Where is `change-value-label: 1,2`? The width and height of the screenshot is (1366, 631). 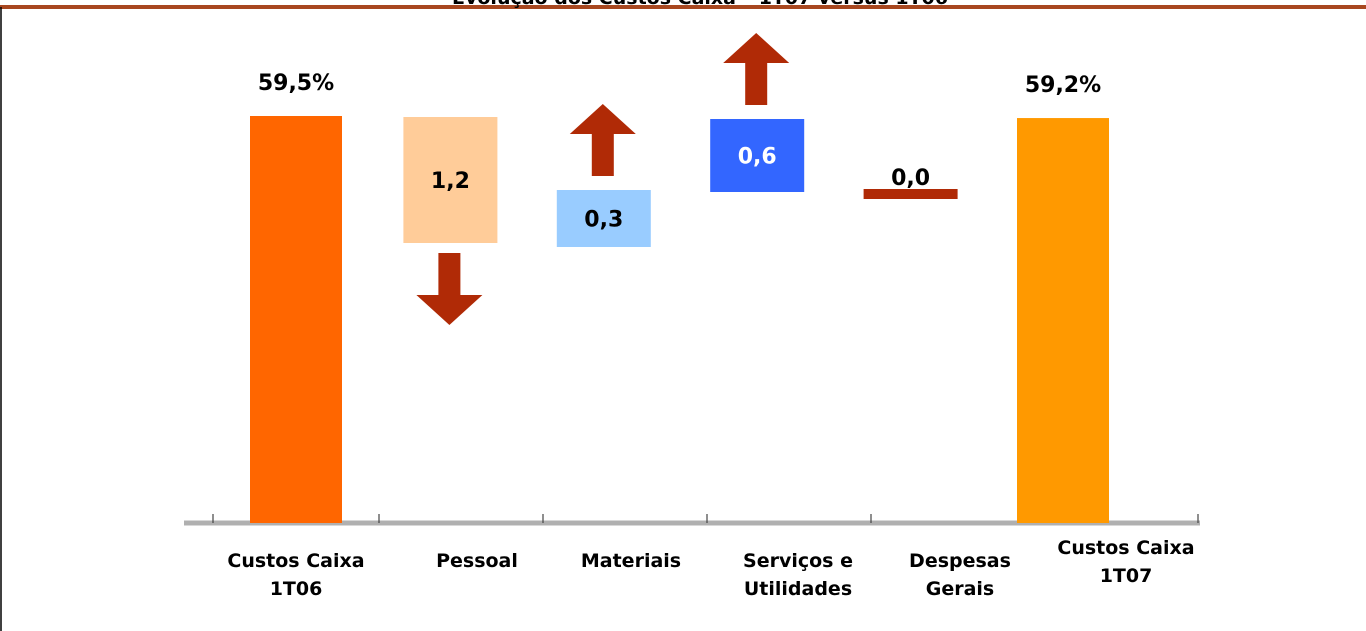 change-value-label: 1,2 is located at coordinates (450, 181).